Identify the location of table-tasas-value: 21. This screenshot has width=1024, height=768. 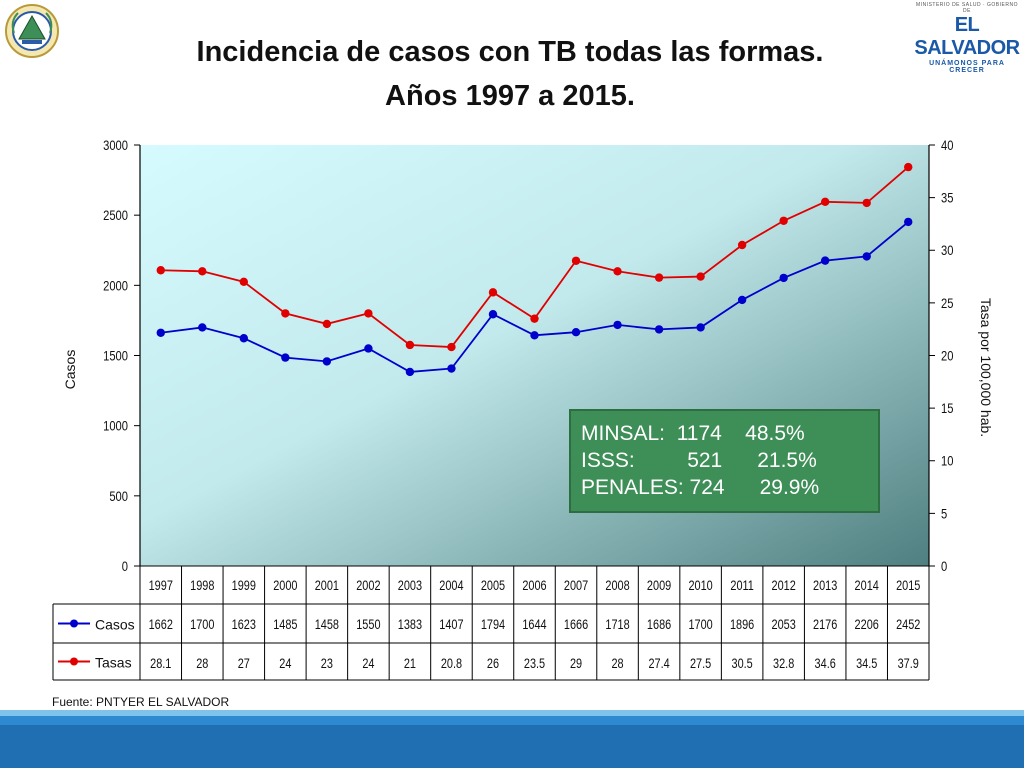
(410, 664).